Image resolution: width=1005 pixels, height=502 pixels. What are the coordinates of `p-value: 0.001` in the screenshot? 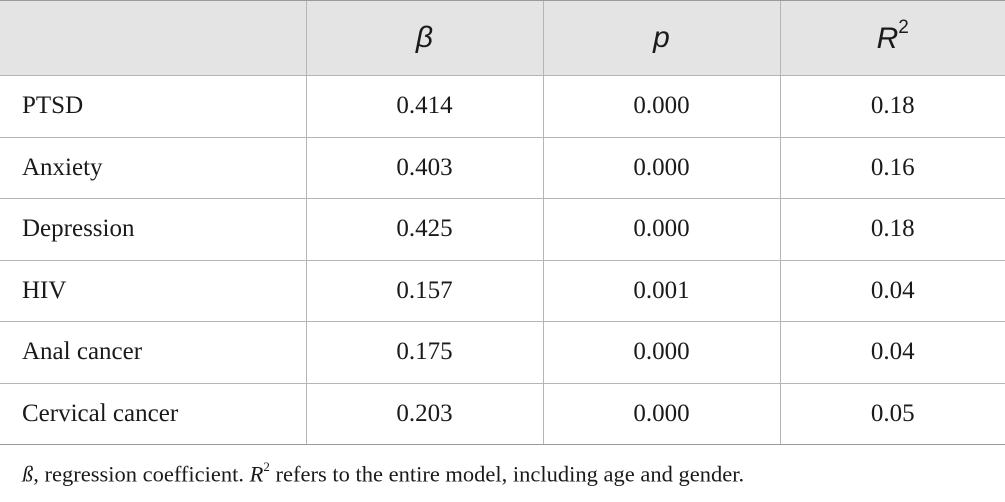 It's located at (661, 290).